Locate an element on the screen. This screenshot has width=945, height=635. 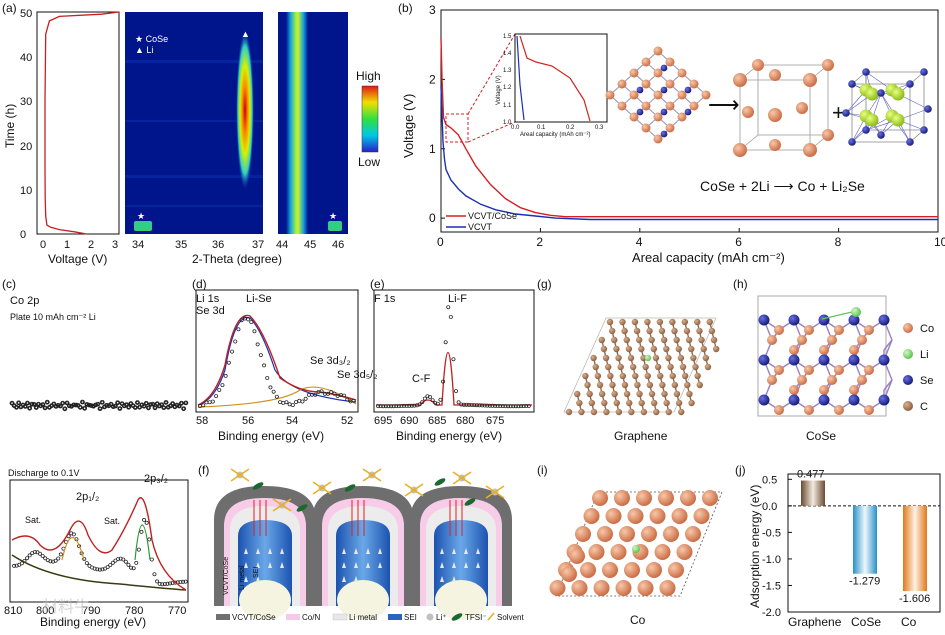
side-label: Li metal is located at coordinates (242, 577).